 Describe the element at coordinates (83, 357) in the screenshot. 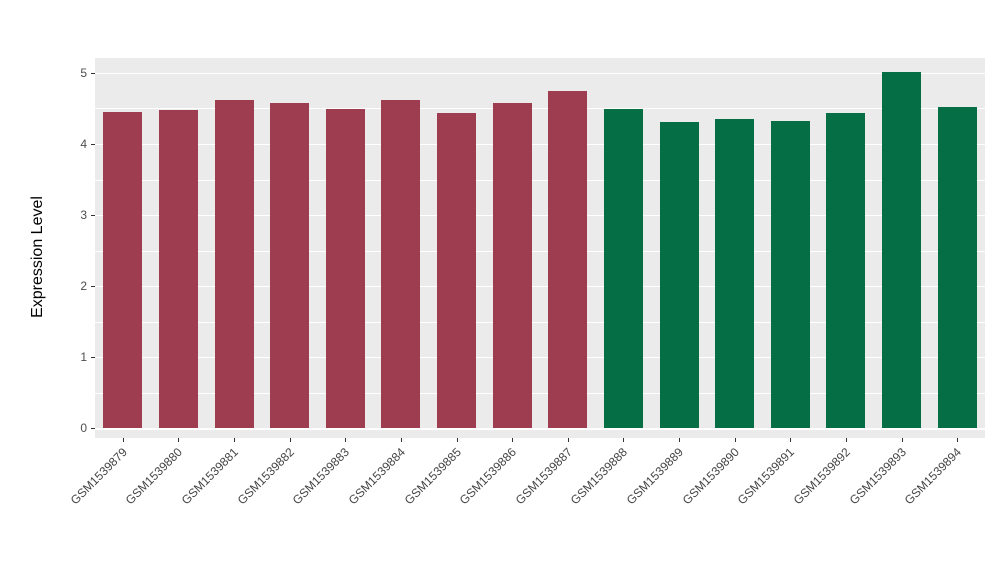

I see `y-tick-label: 1` at that location.